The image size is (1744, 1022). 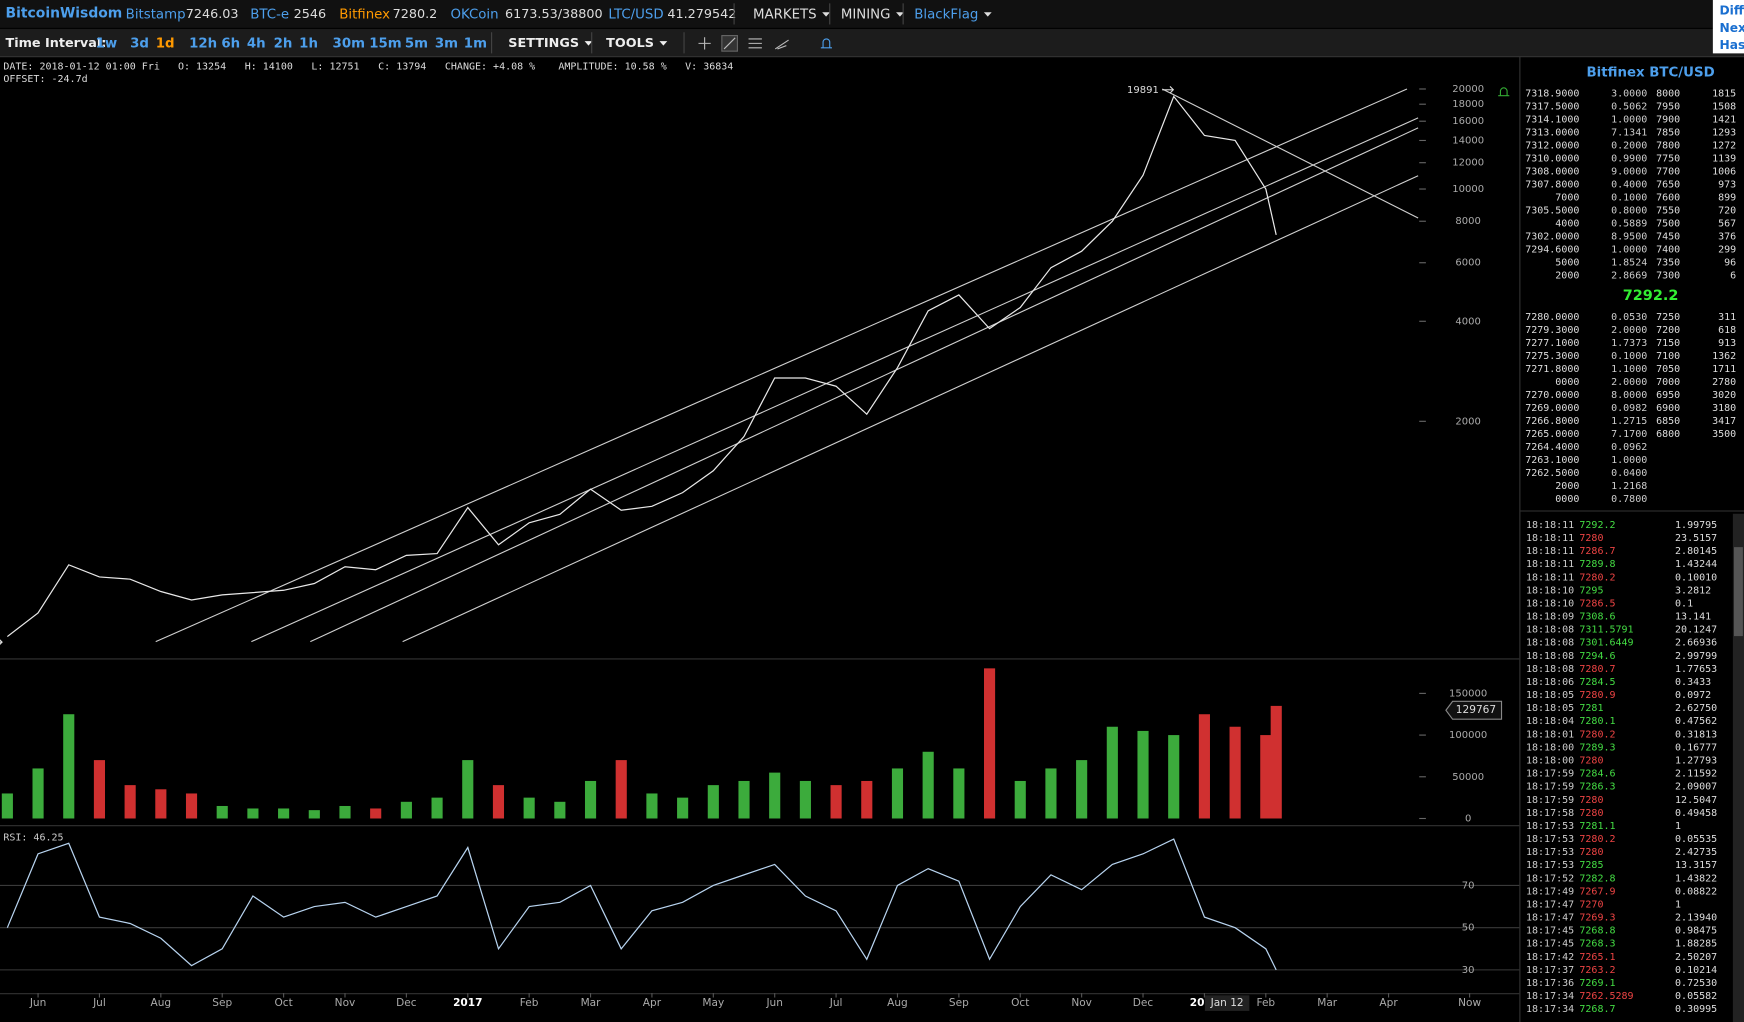 What do you see at coordinates (946, 14) in the screenshot?
I see `menu: BlackFlag` at bounding box center [946, 14].